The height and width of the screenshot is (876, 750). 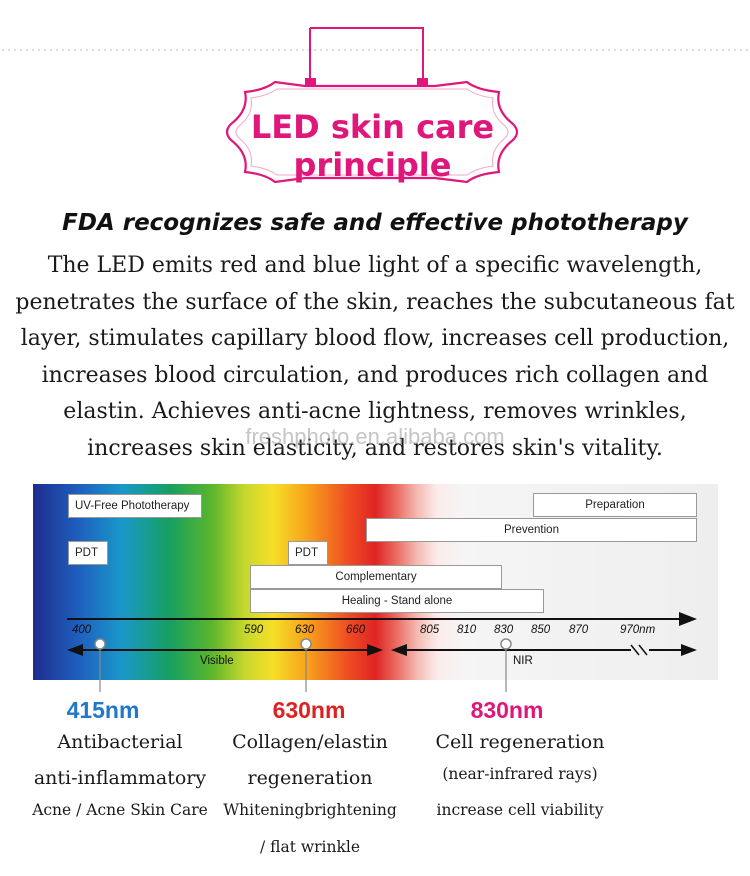 I want to click on tick-label: 630, so click(x=305, y=630).